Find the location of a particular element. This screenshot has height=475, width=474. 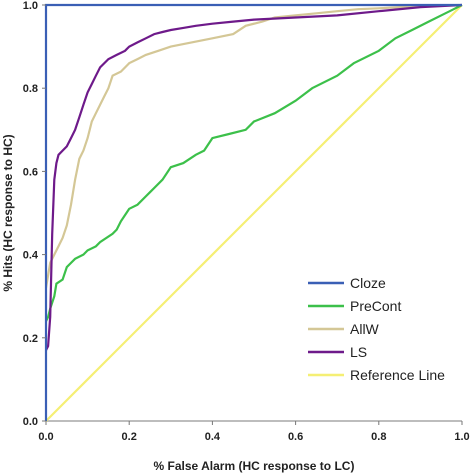

y-axis-label: % Hits (HC response to HC) is located at coordinates (8, 212).